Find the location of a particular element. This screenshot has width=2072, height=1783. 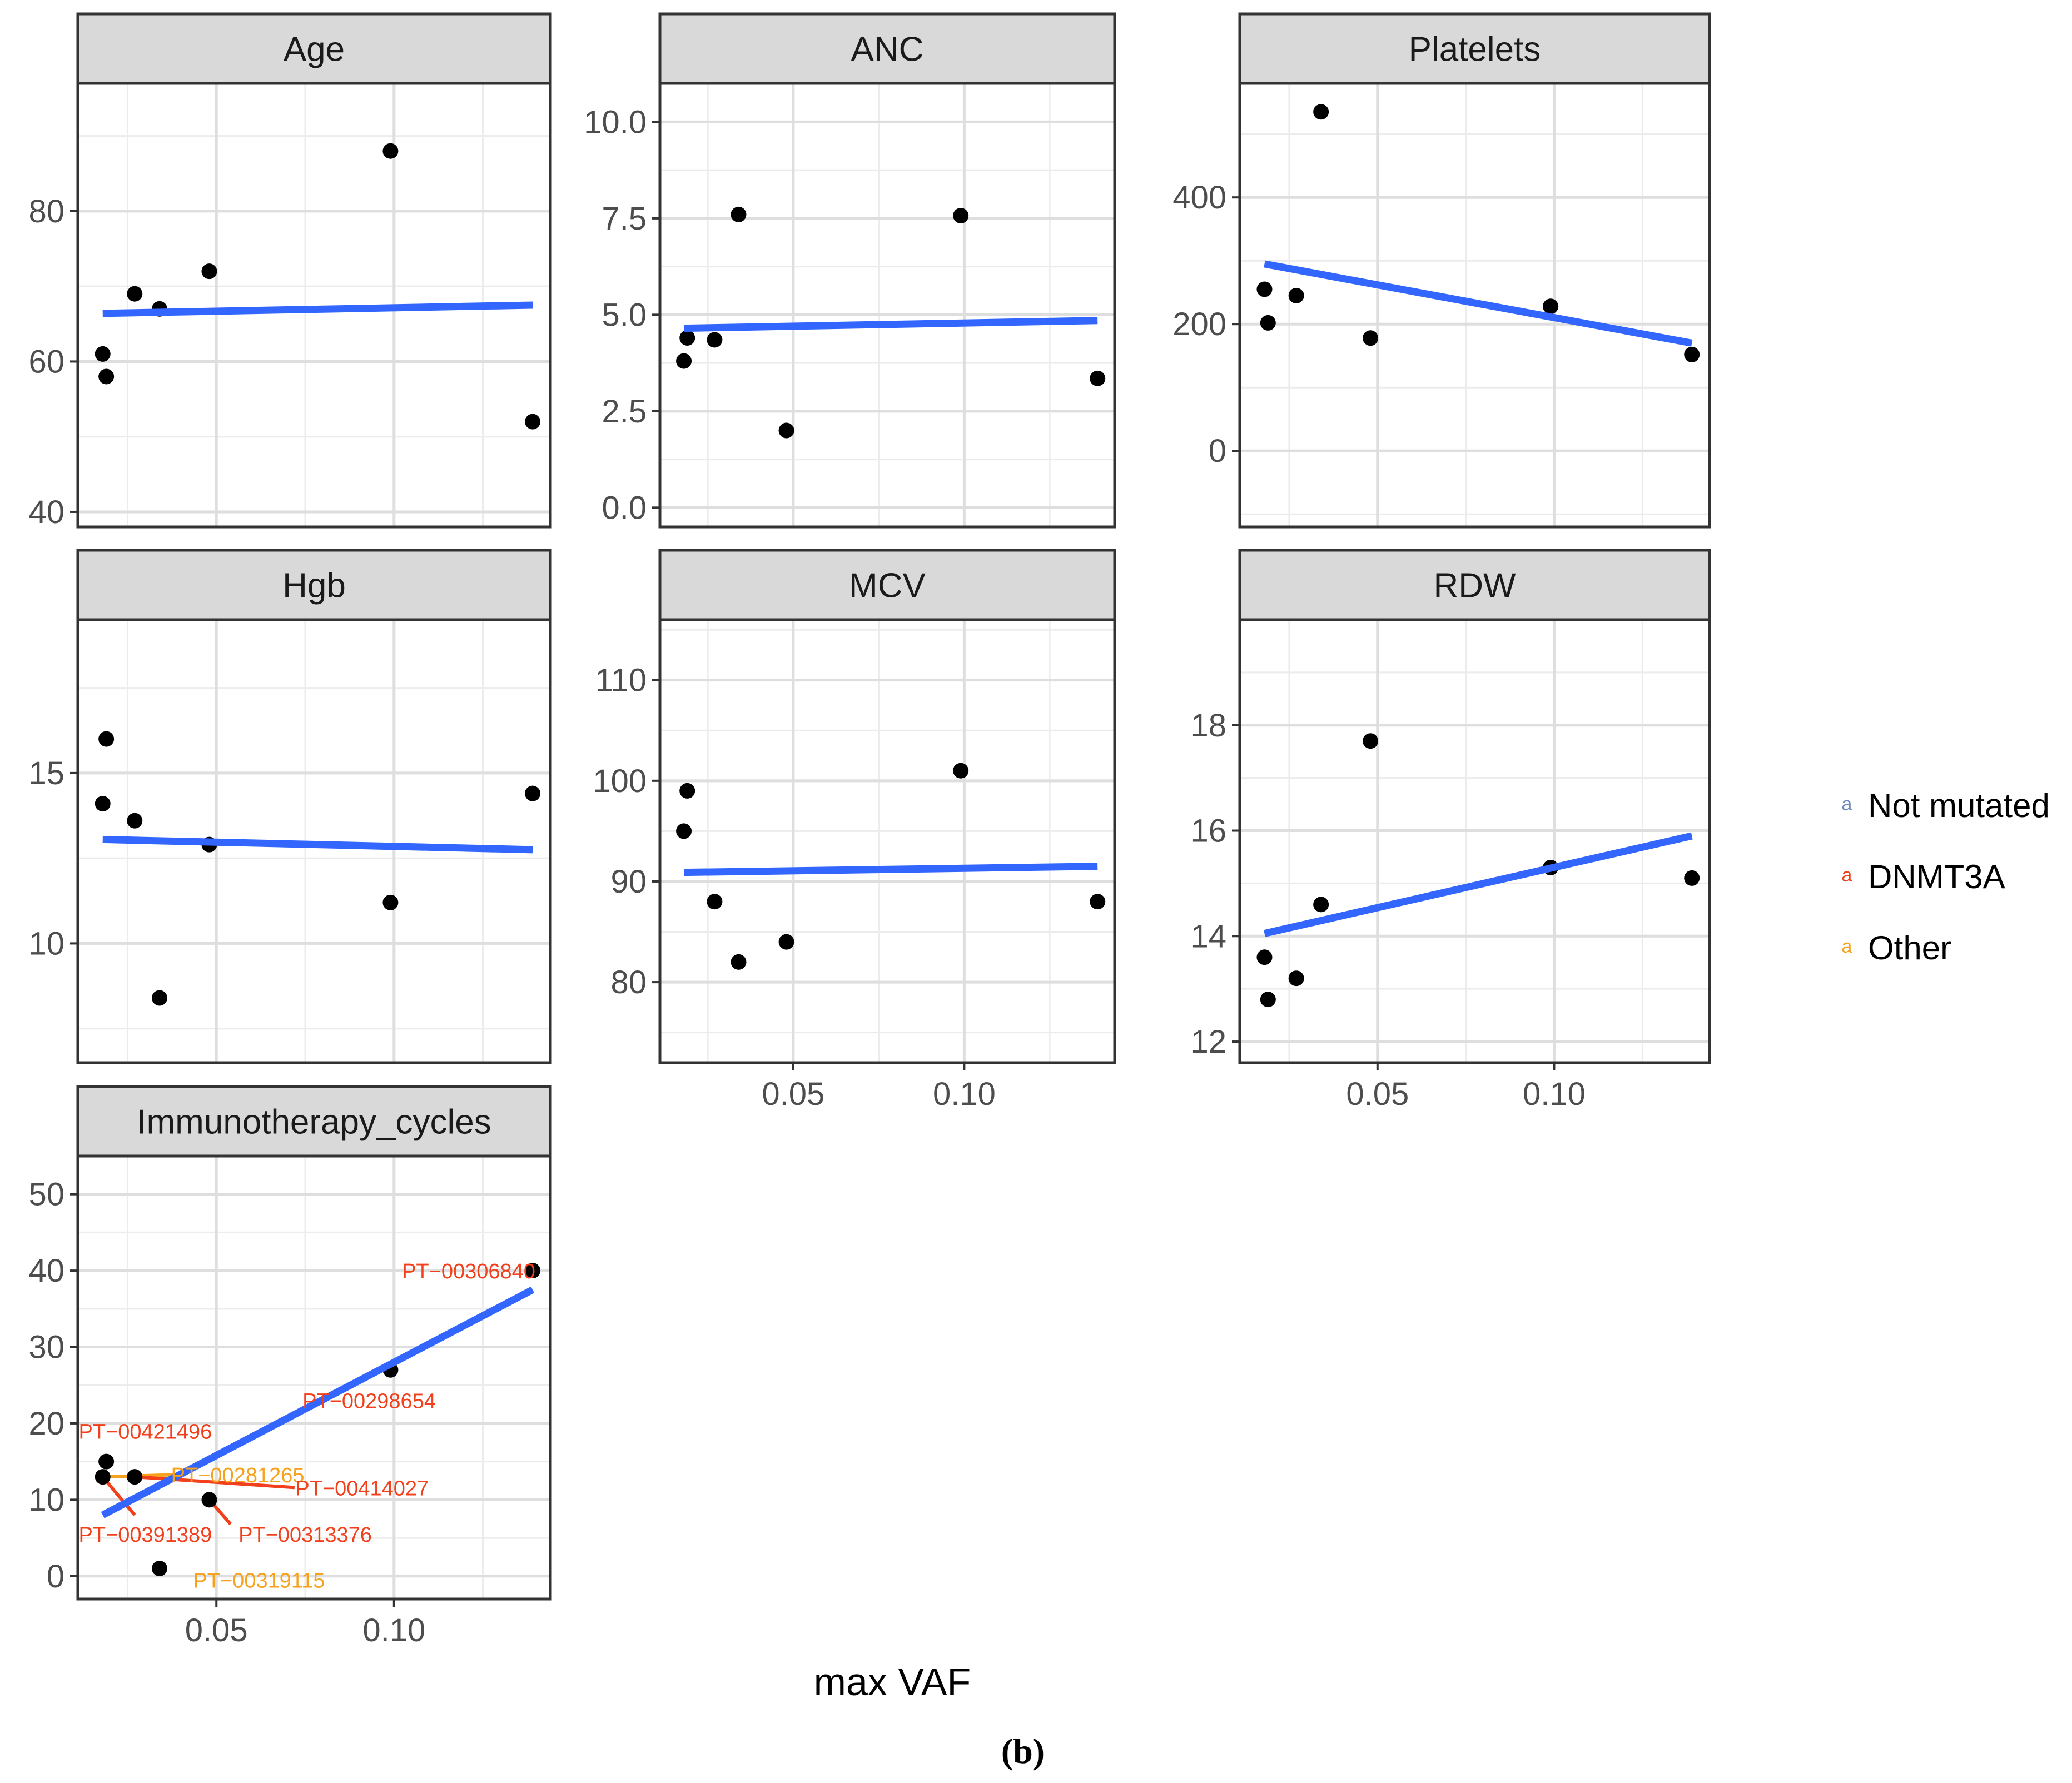

strip-label-rdw: RDW is located at coordinates (1474, 586).